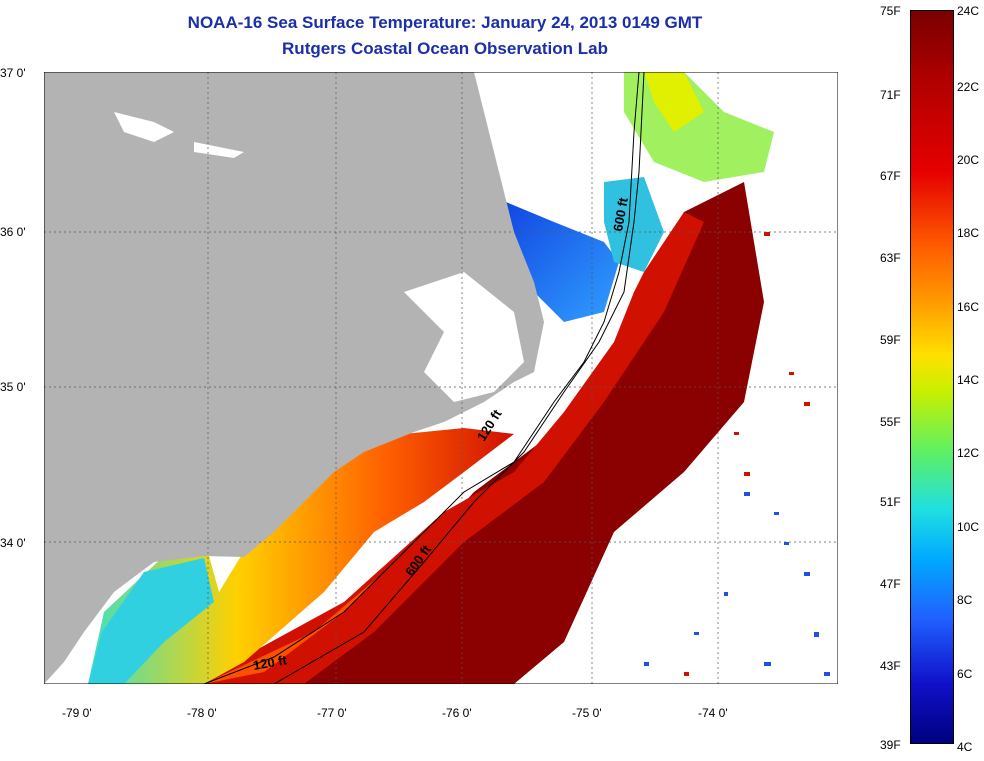  What do you see at coordinates (13, 543) in the screenshot?
I see `lat-label-34: 34 0'` at bounding box center [13, 543].